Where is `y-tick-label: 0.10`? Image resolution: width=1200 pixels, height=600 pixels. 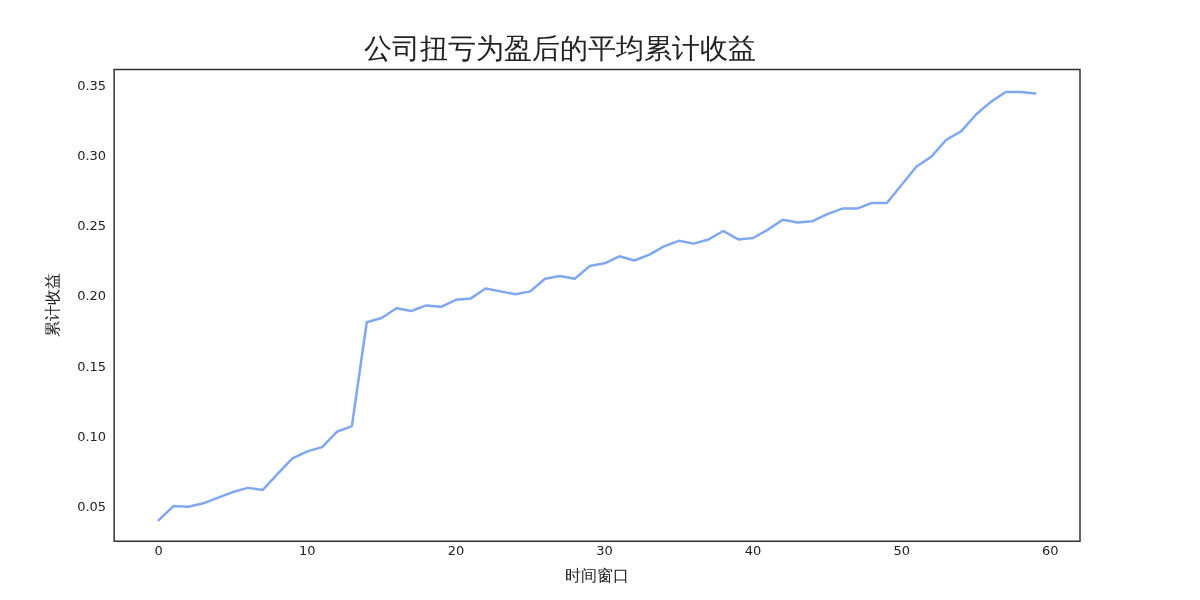
y-tick-label: 0.10 is located at coordinates (92, 436).